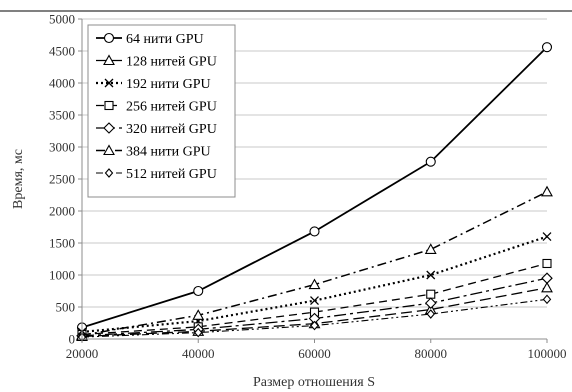 The height and width of the screenshot is (392, 572). Describe the element at coordinates (62, 115) in the screenshot. I see `y-tick-label: 3500` at that location.